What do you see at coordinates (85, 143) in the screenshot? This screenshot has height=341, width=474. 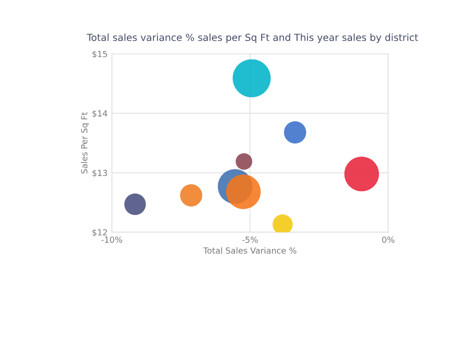 I see `y-axis-title: Sales Per Sq Ft` at bounding box center [85, 143].